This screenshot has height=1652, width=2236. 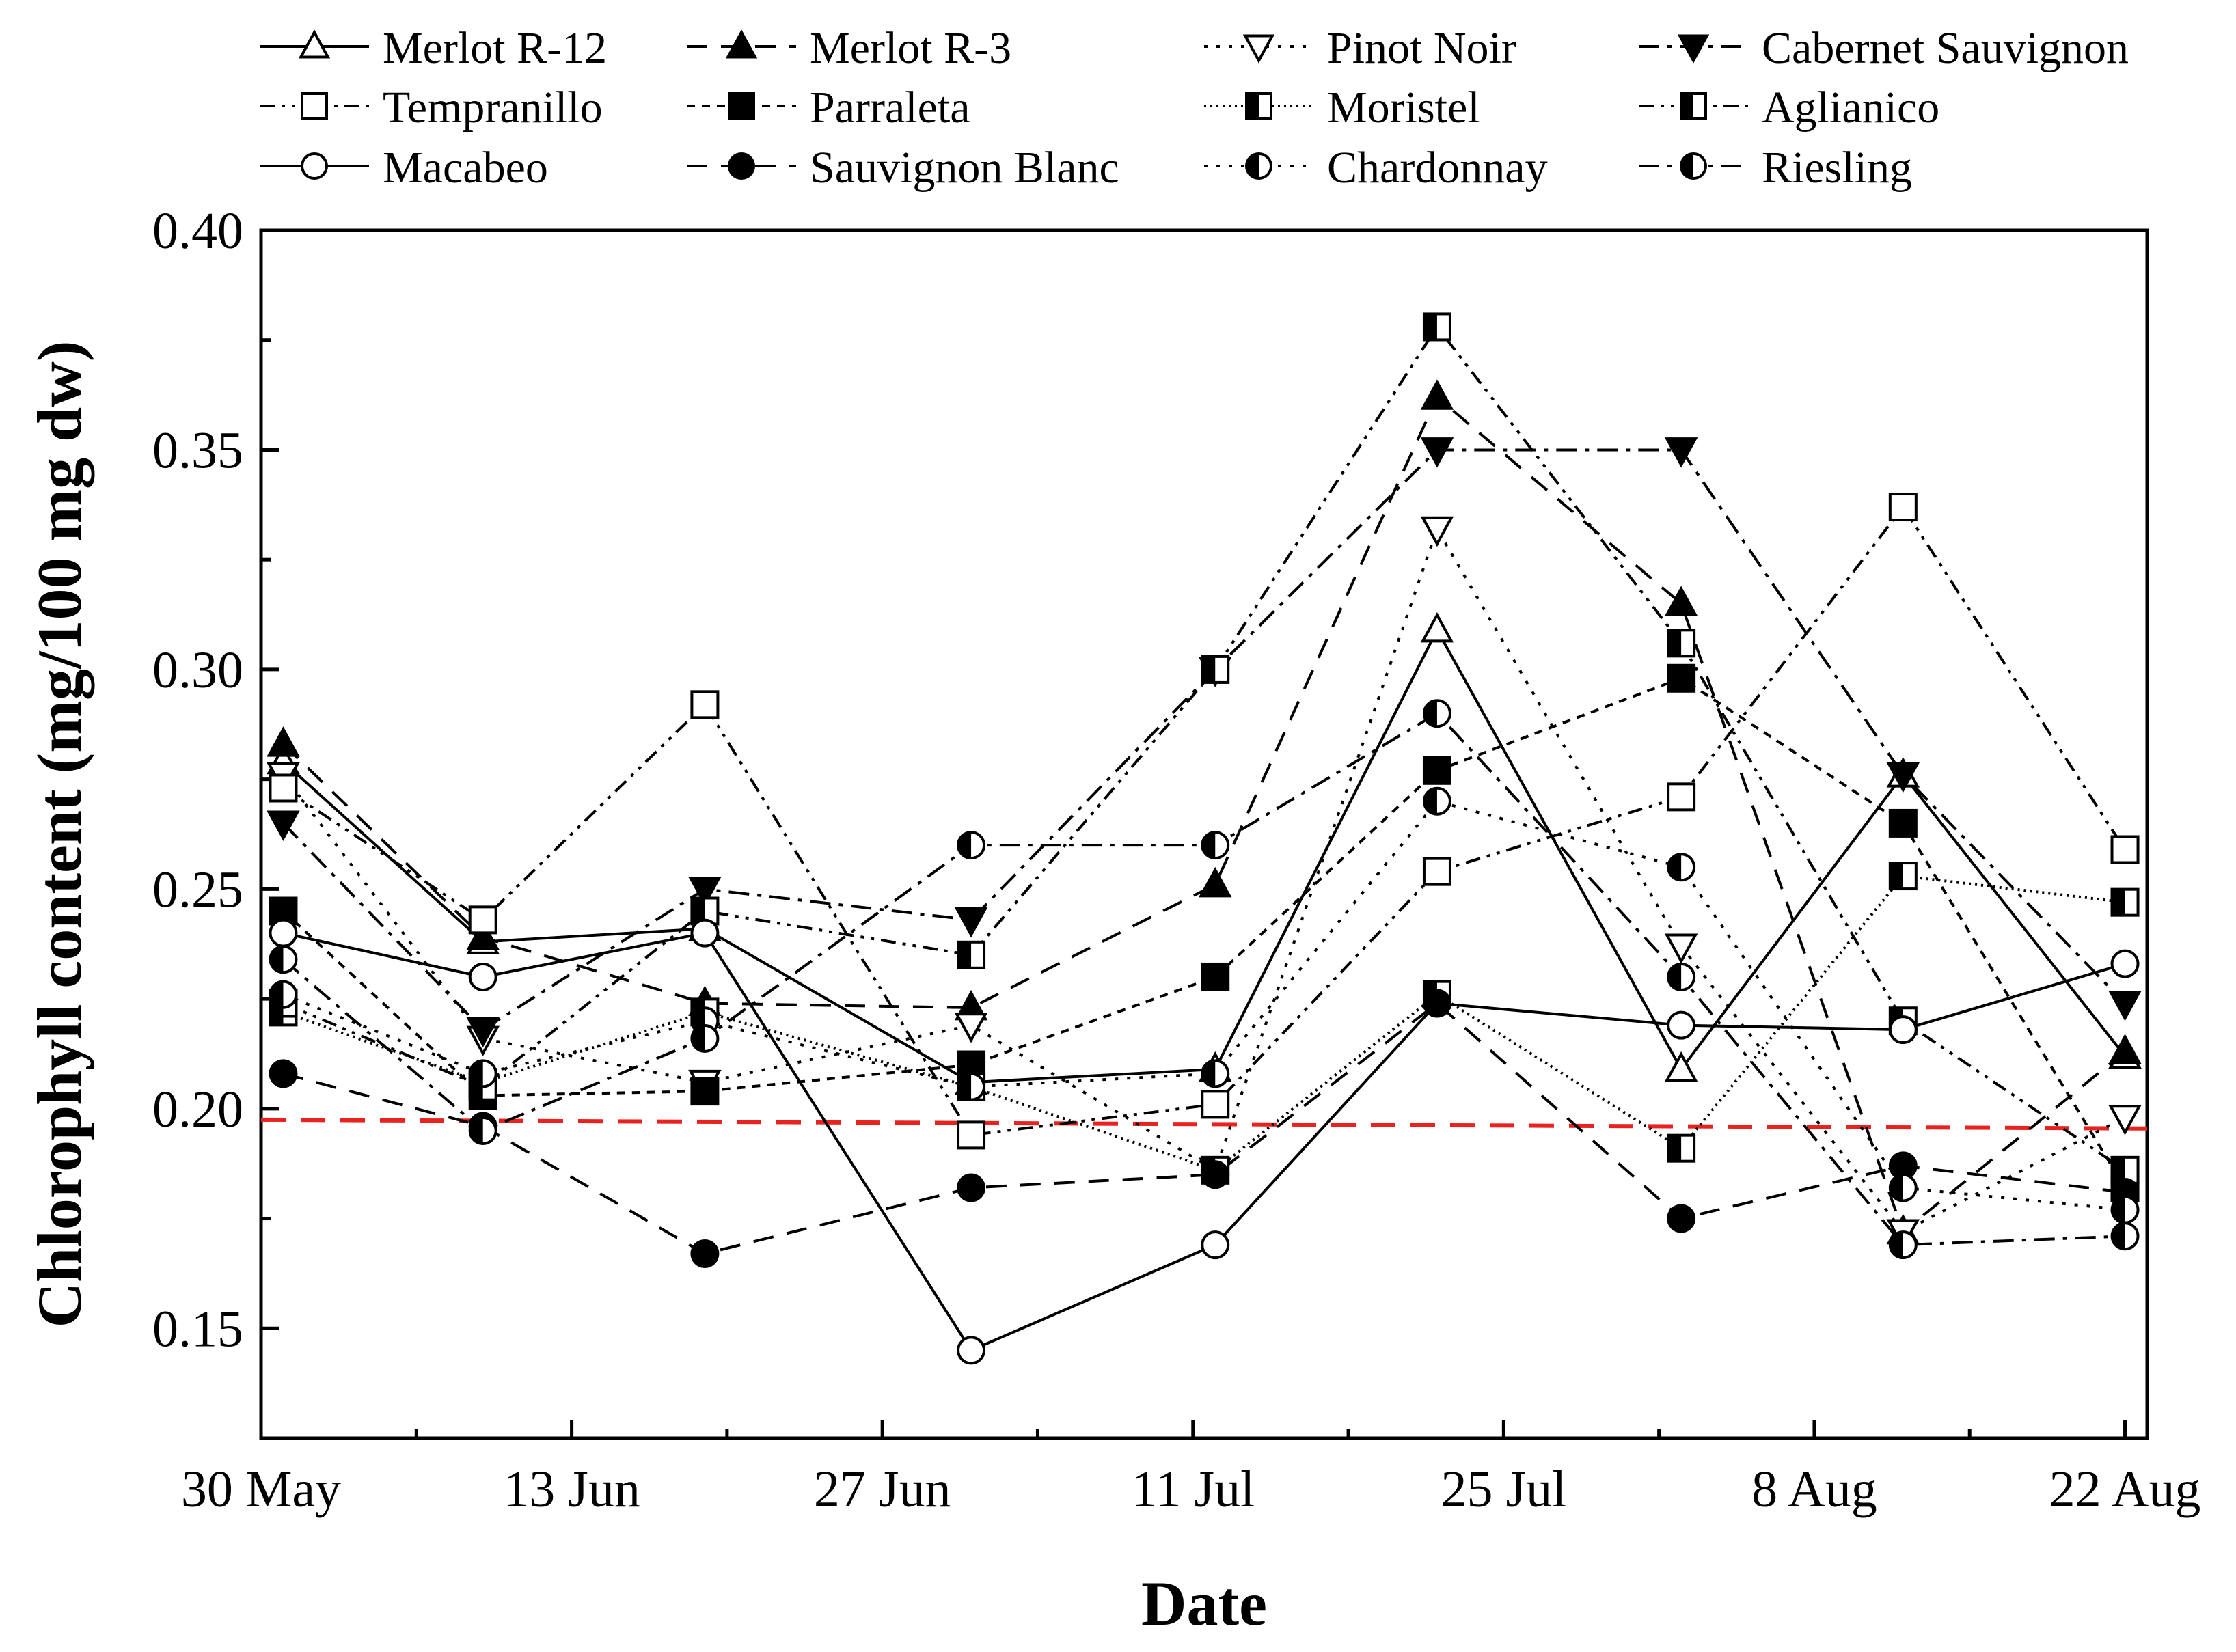 I want to click on x-tick-label: 8 Aug, so click(x=1814, y=1490).